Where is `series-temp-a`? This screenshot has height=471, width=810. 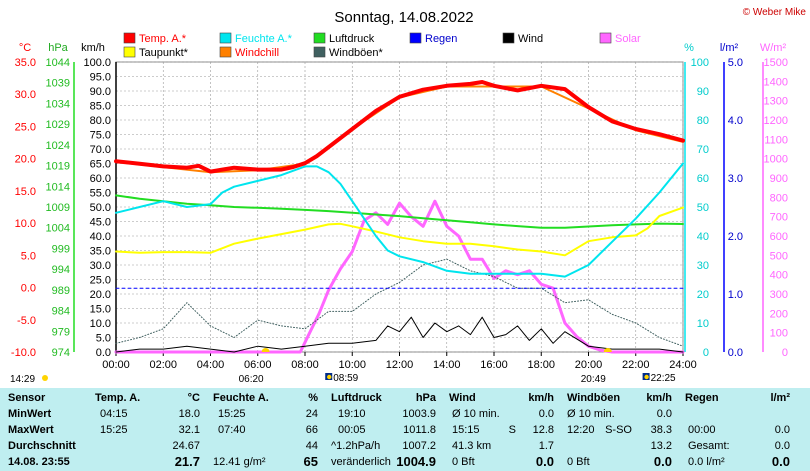 series-temp-a is located at coordinates (399, 127).